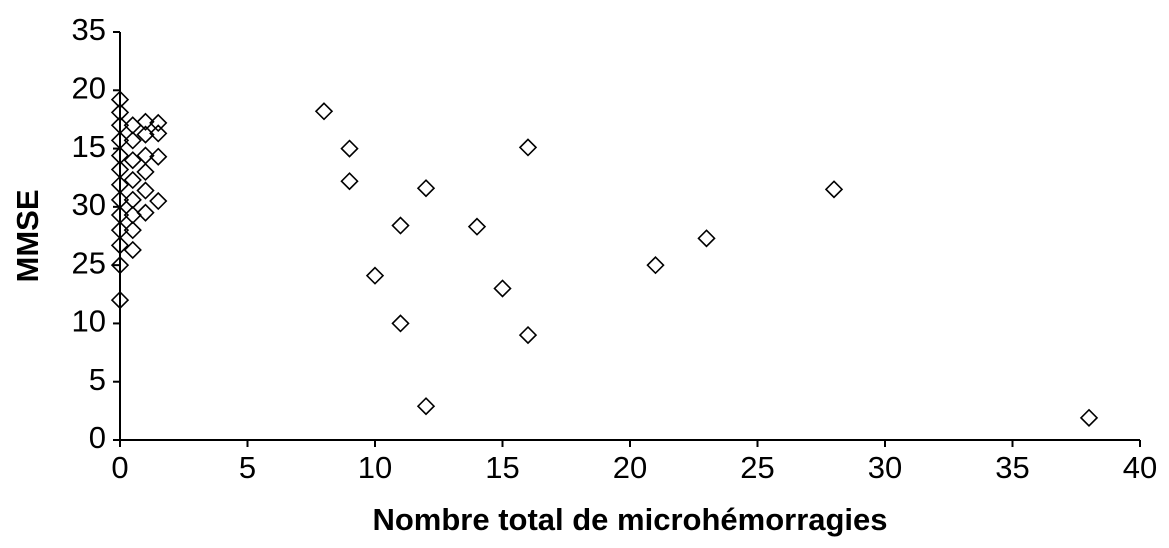 The height and width of the screenshot is (548, 1169). Describe the element at coordinates (89, 262) in the screenshot. I see `y-tick-label: 25` at that location.